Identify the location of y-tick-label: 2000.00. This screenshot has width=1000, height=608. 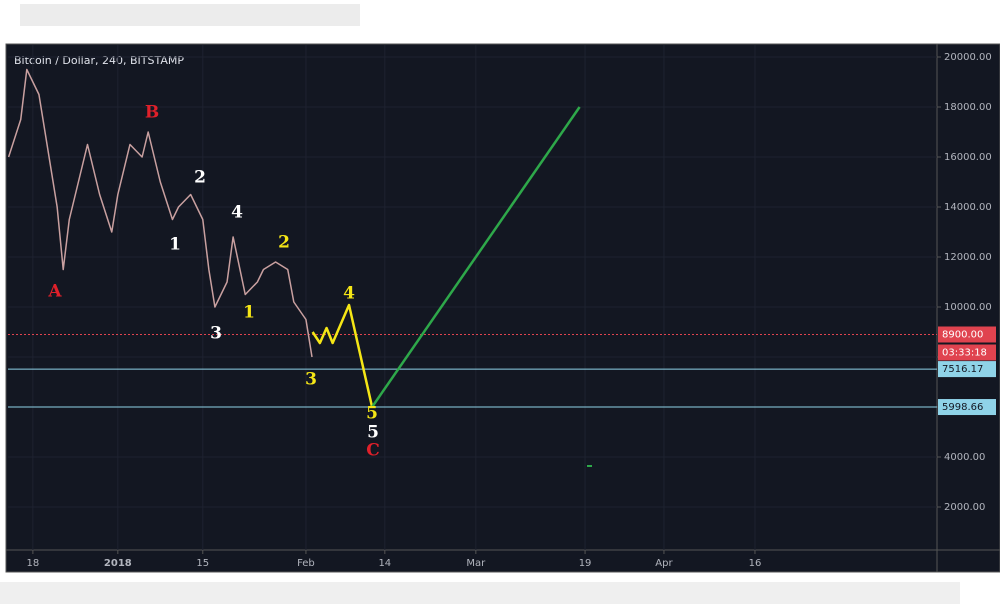
(964, 507).